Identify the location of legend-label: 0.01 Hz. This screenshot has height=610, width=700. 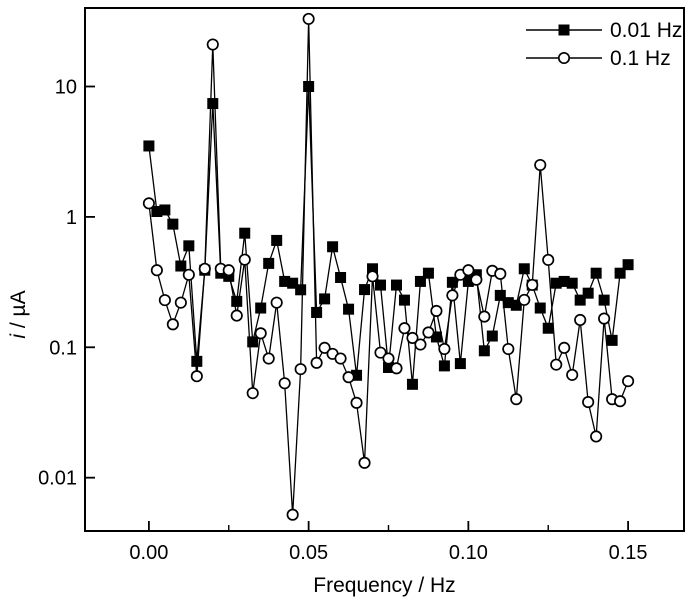
(646, 30).